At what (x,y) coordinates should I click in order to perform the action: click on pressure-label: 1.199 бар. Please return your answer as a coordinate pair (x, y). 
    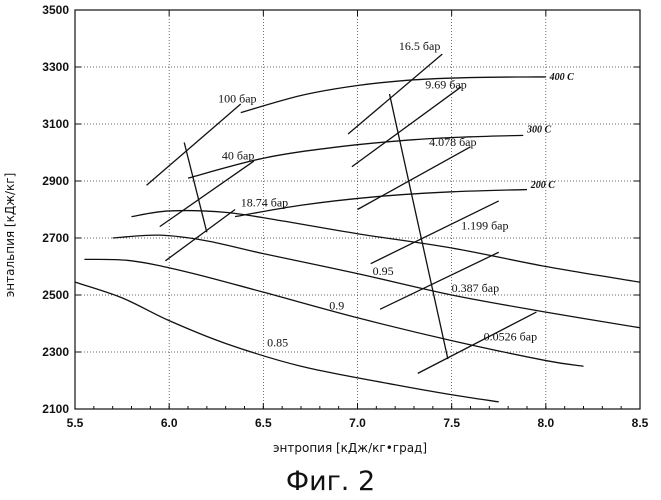
    Looking at the image, I should click on (484, 225).